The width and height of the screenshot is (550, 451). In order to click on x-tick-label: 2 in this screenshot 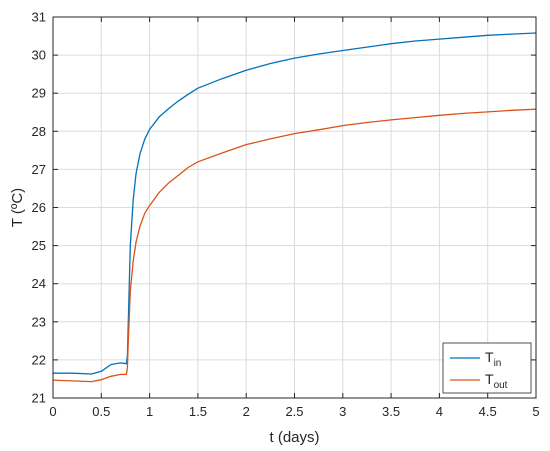, I will do `click(246, 411)`.